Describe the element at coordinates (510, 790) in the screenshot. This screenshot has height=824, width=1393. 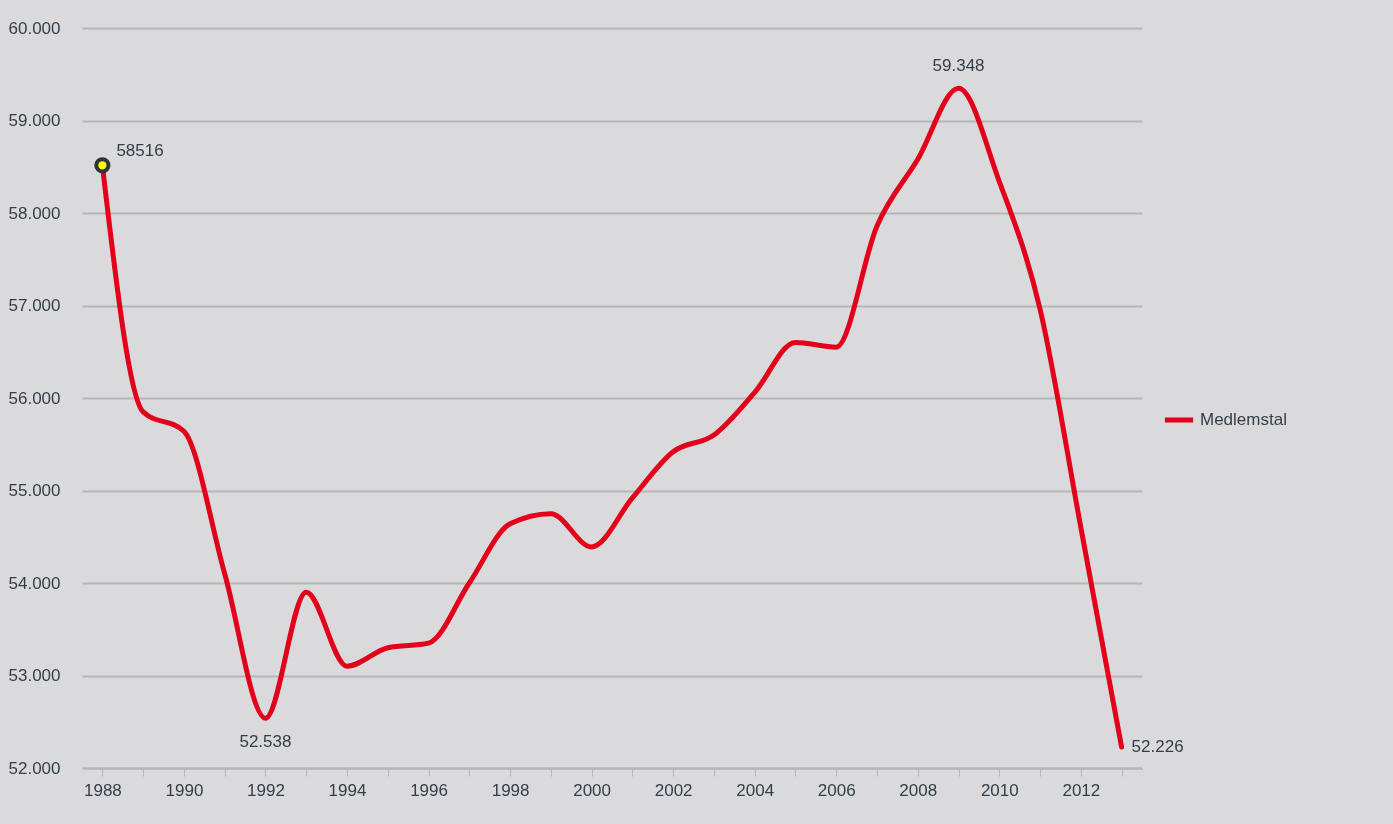
I see `x-tick-label: 1998` at that location.